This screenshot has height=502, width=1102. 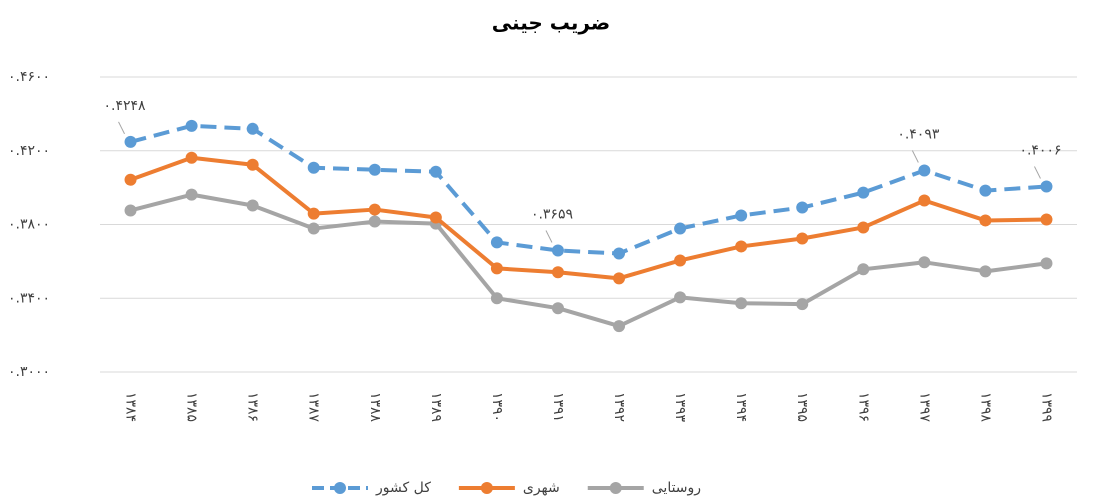 I want to click on data-label: ۰.۳۶۵۹, so click(x=552, y=214).